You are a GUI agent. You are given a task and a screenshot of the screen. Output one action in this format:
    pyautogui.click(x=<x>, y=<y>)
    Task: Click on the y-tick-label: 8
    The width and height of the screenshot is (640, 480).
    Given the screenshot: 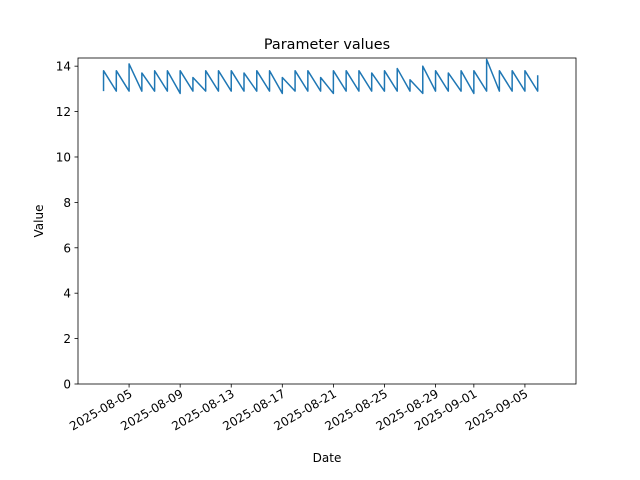 What is the action you would take?
    pyautogui.click(x=67, y=203)
    